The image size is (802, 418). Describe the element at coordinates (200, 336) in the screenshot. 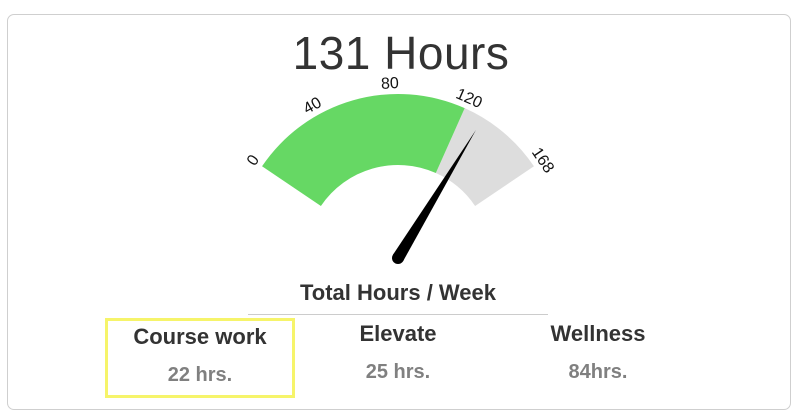

I see `stat-label: Course work` at that location.